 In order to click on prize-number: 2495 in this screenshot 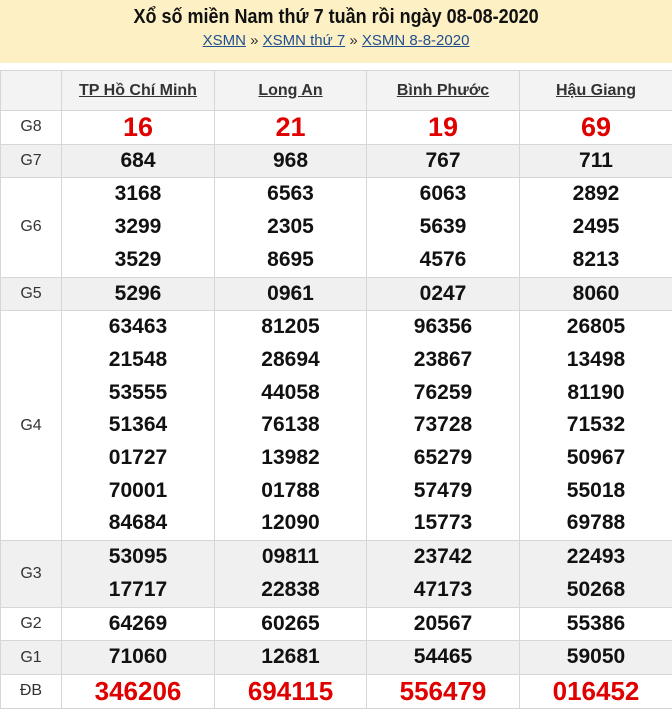, I will do `click(596, 227)`.